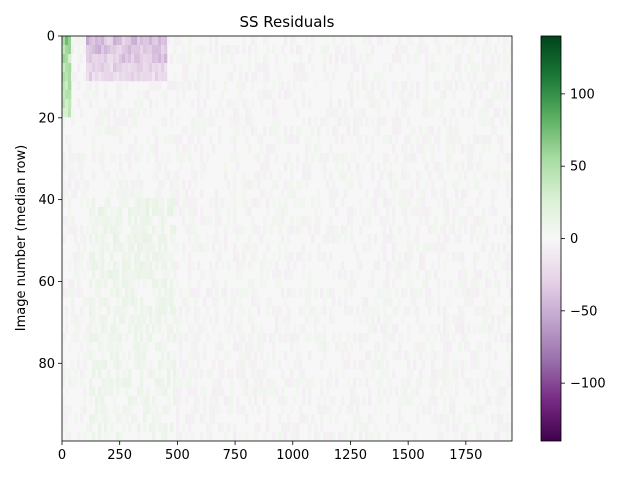 Image resolution: width=640 pixels, height=480 pixels. Describe the element at coordinates (62, 455) in the screenshot. I see `x-tick-label: 0` at that location.